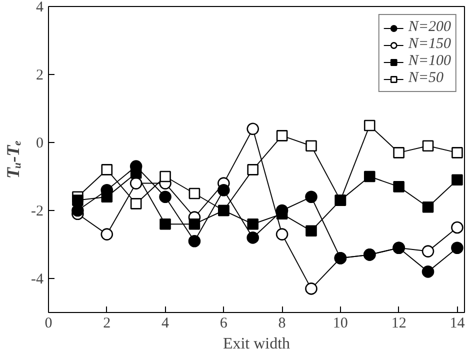  I want to click on x-tick-label: 4, so click(166, 324).